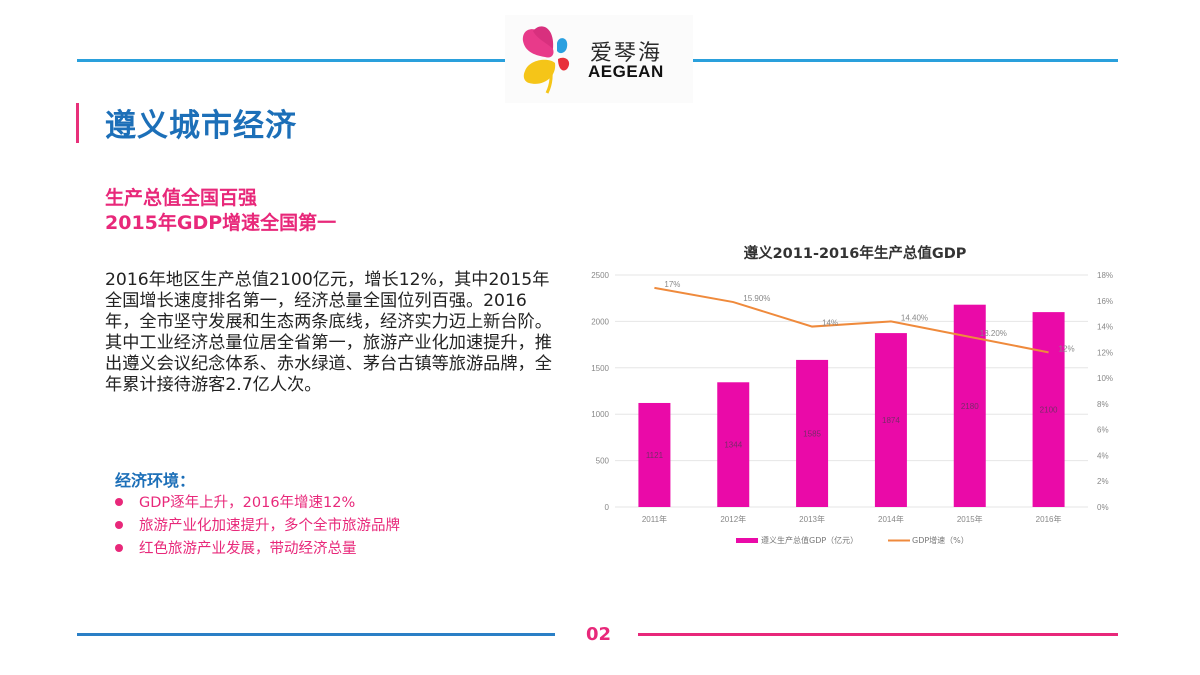  What do you see at coordinates (1103, 430) in the screenshot?
I see `y-right-tick: 6%` at bounding box center [1103, 430].